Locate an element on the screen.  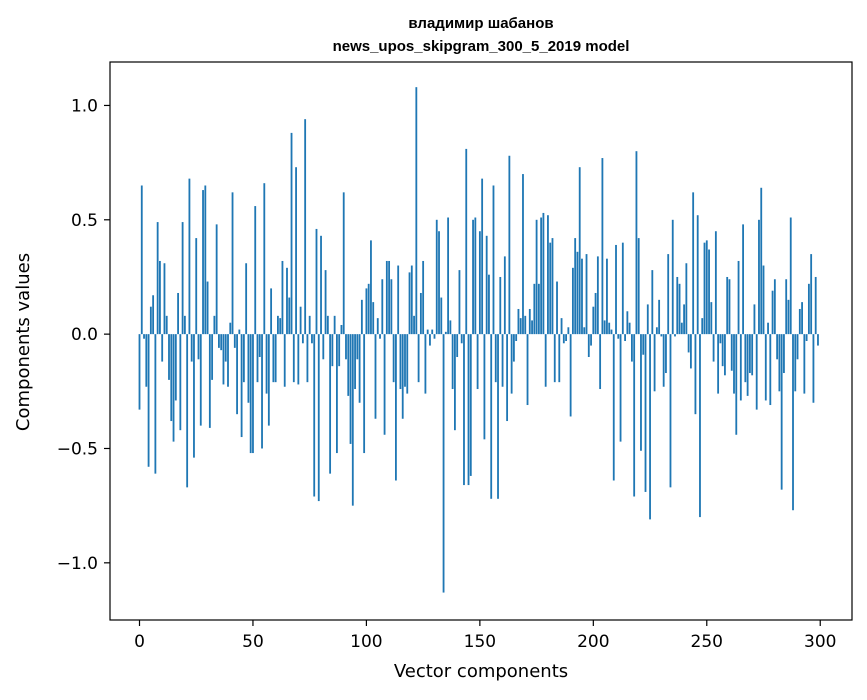
x-tick-label: 200 is located at coordinates (593, 642).